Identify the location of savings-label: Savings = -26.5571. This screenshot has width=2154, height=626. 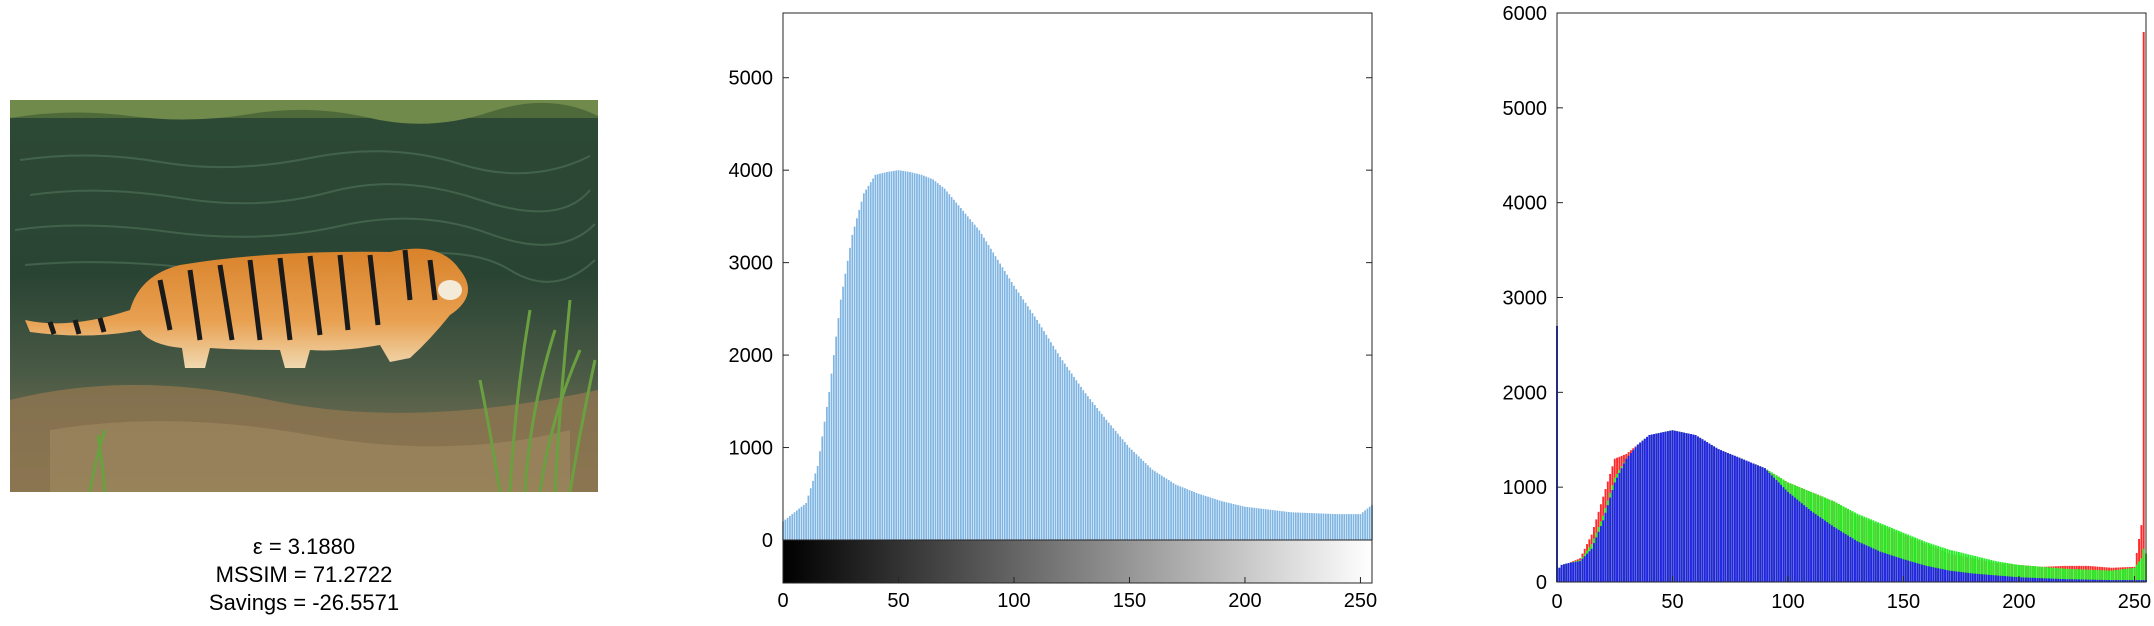
(304, 602).